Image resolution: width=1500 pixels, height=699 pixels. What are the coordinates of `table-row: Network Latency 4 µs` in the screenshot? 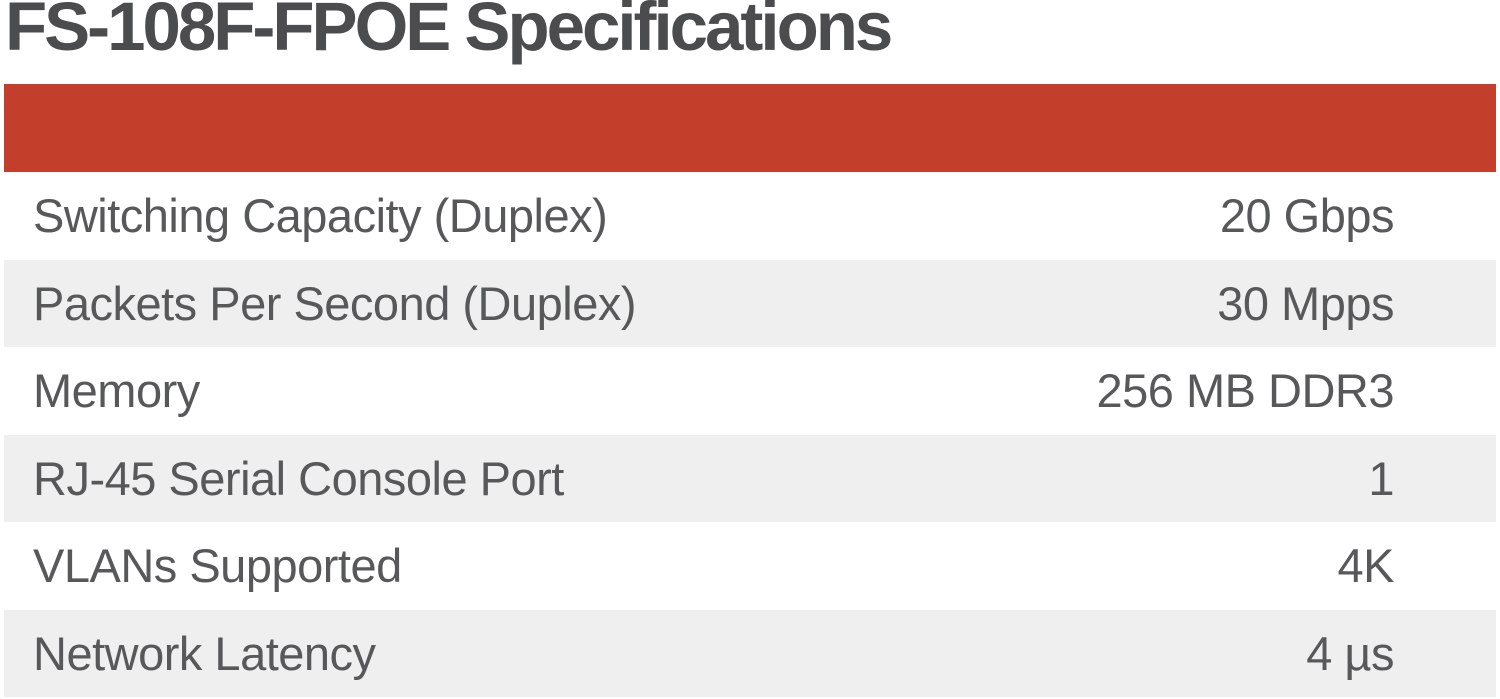 It's located at (750, 653).